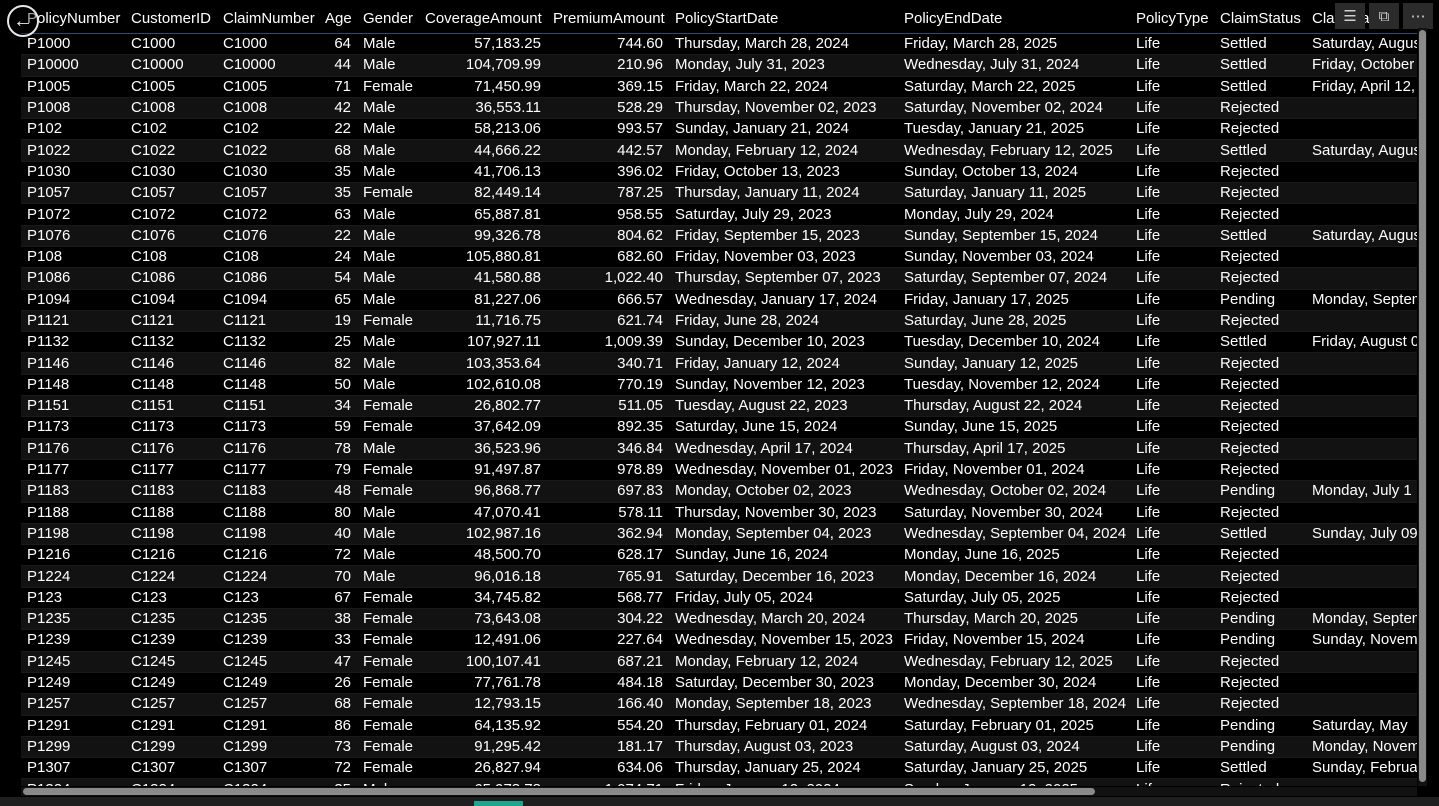 This screenshot has height=806, width=1439. I want to click on table-cell: 362.94, so click(608, 534).